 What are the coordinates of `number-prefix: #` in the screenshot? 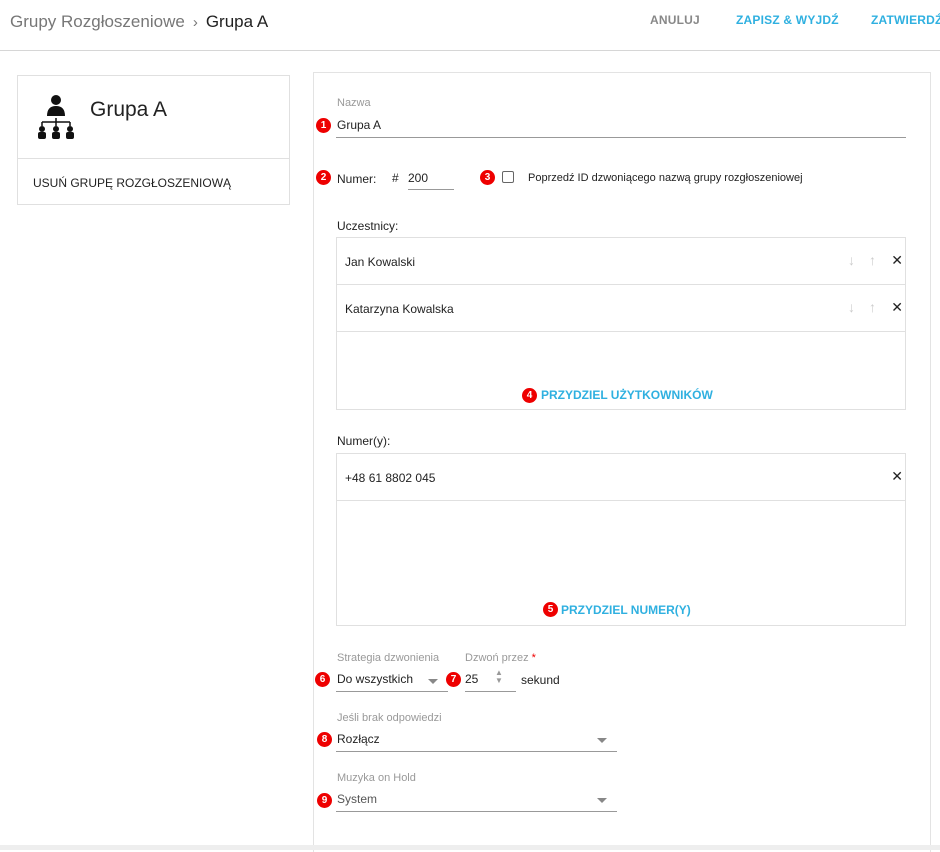 It's located at (395, 178).